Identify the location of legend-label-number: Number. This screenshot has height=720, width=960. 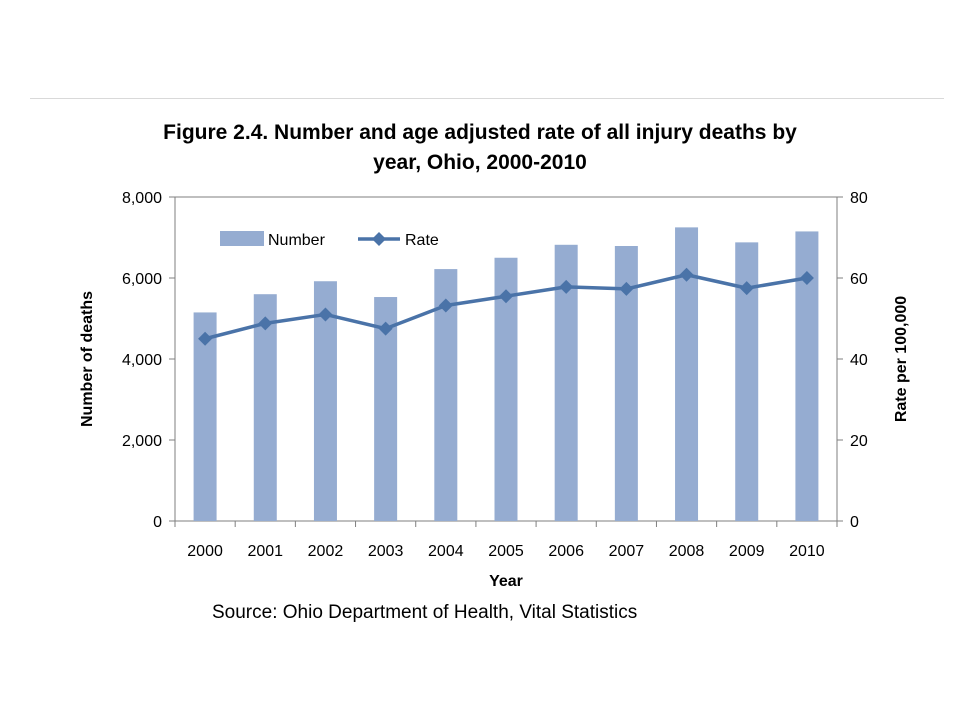
(297, 240).